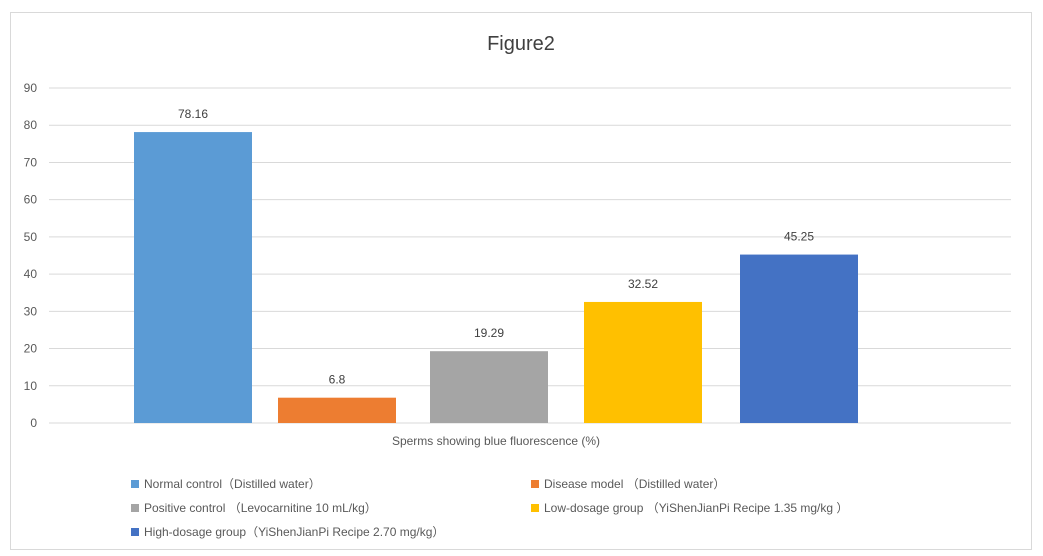 The width and height of the screenshot is (1043, 556). What do you see at coordinates (643, 284) in the screenshot?
I see `data-label: 32.52` at bounding box center [643, 284].